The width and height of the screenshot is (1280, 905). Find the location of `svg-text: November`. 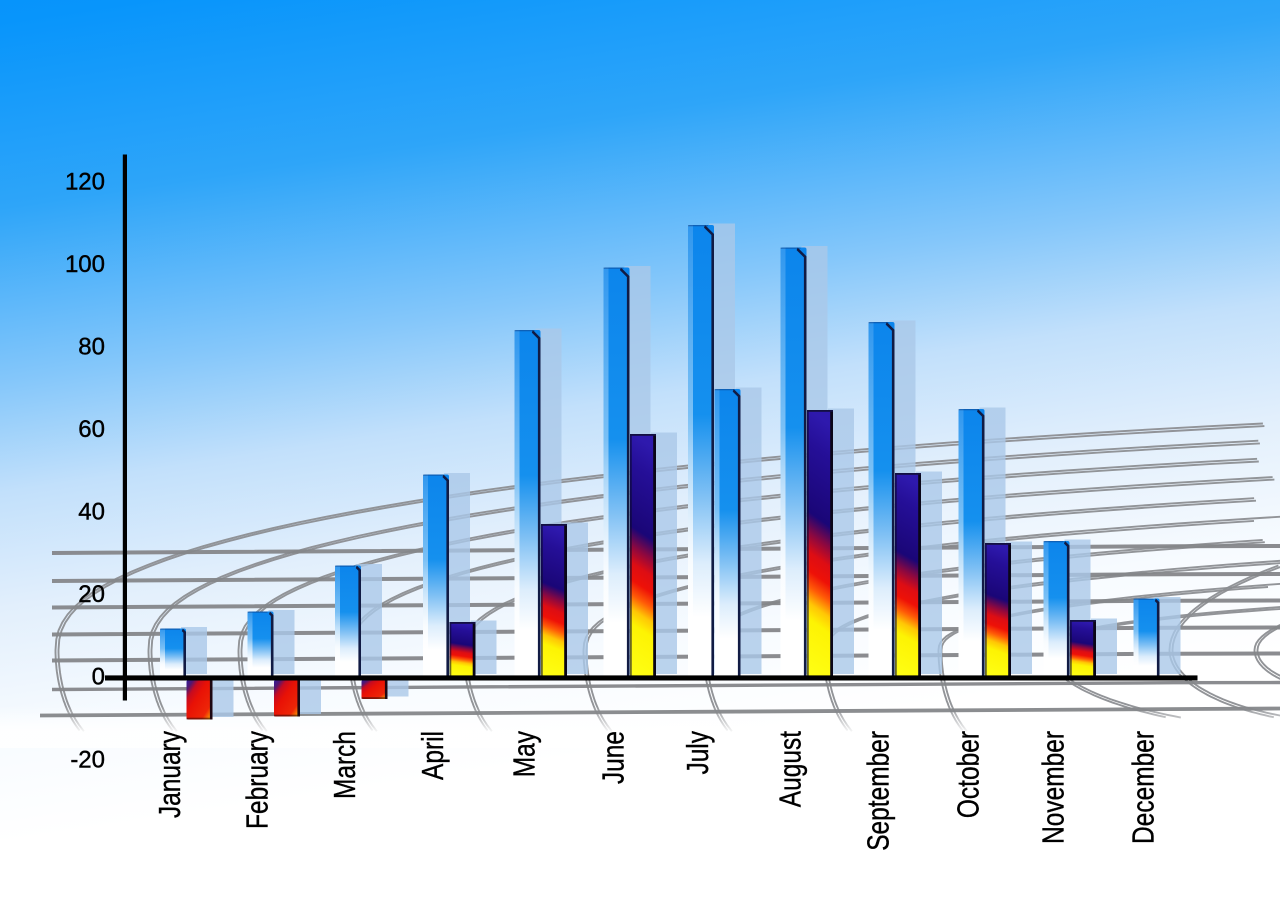

svg-text: November is located at coordinates (1053, 787).